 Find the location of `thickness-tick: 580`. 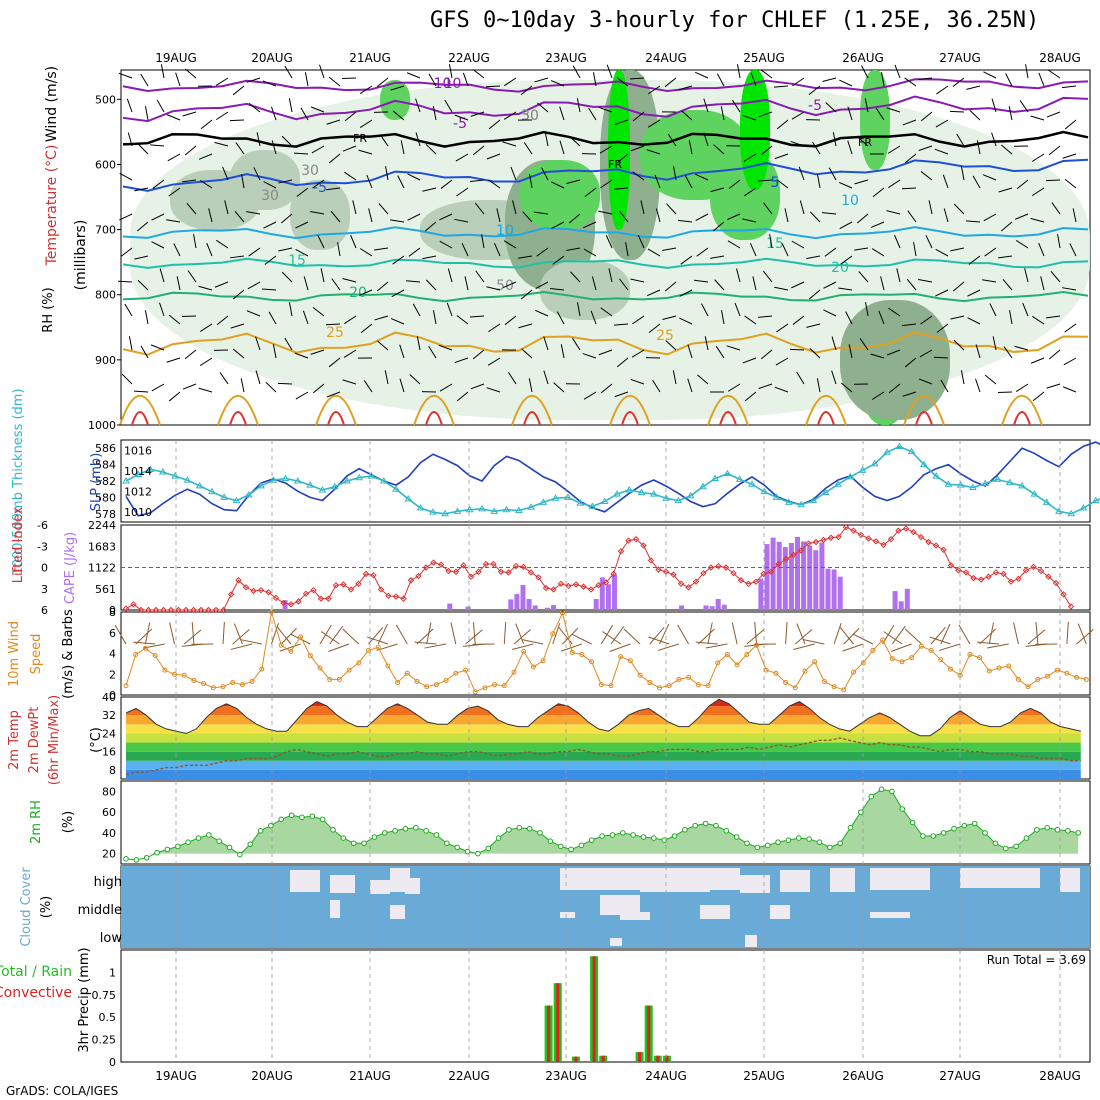

thickness-tick: 580 is located at coordinates (105, 497).